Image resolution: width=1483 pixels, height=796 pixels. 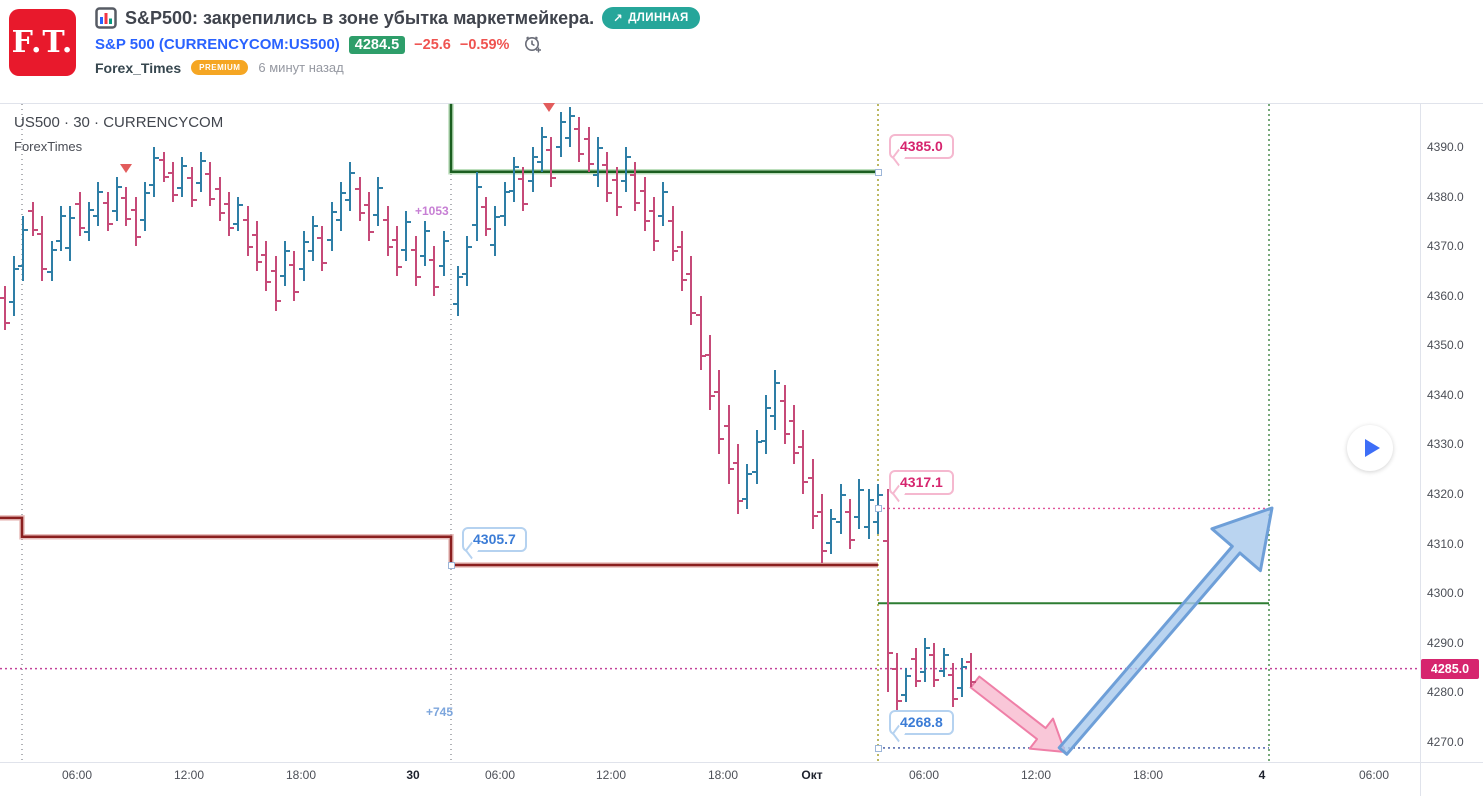 I want to click on price-axis-border, so click(x=1420, y=449).